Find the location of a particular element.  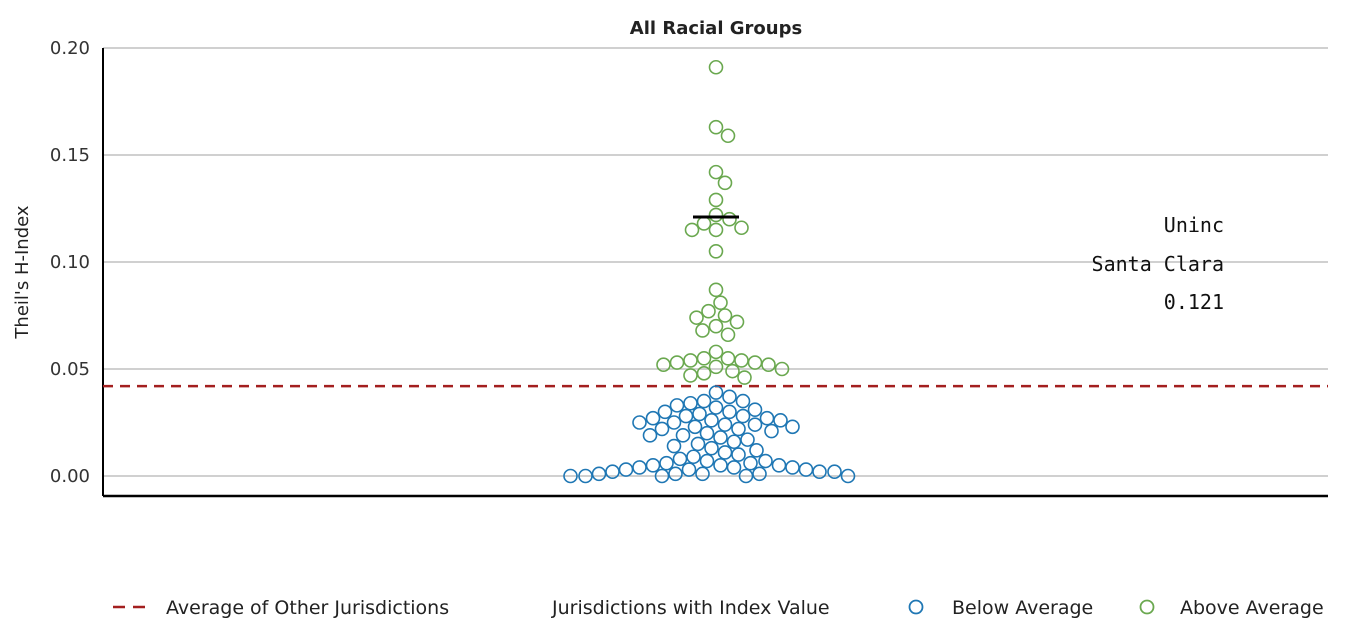

y-tick-label: 0.20 is located at coordinates (70, 48).